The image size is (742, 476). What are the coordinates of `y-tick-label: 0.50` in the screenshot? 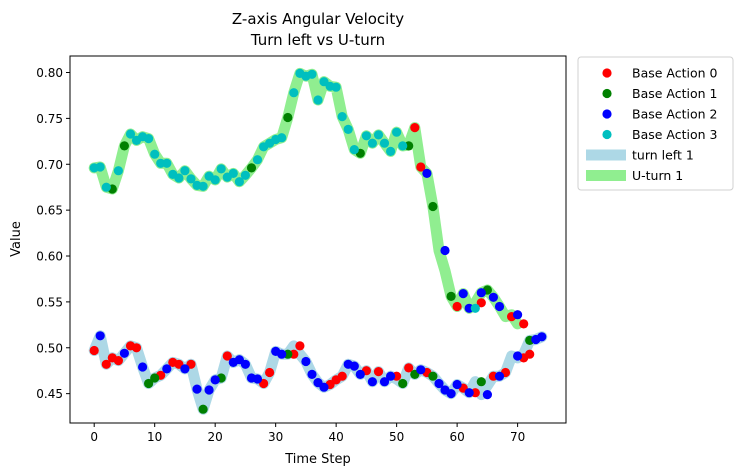 It's located at (49, 348).